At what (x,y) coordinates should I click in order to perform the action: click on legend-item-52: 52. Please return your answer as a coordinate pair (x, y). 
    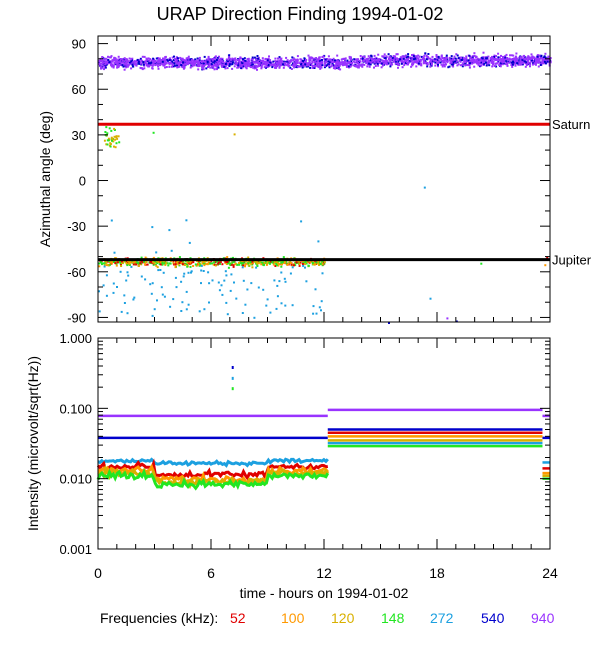
    Looking at the image, I should click on (238, 618).